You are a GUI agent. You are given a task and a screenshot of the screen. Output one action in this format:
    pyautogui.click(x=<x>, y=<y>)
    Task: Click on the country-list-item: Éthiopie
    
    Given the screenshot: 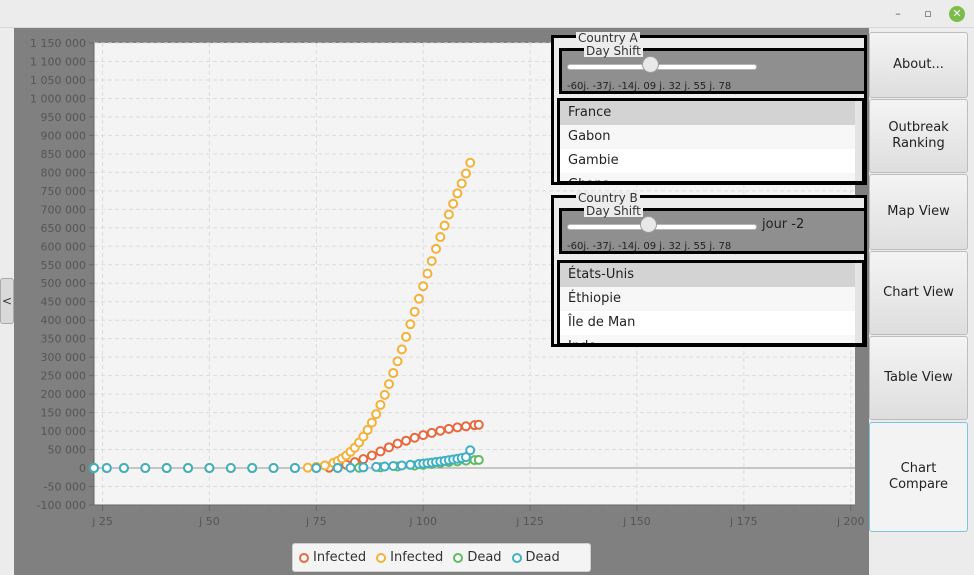 What is the action you would take?
    pyautogui.click(x=711, y=299)
    